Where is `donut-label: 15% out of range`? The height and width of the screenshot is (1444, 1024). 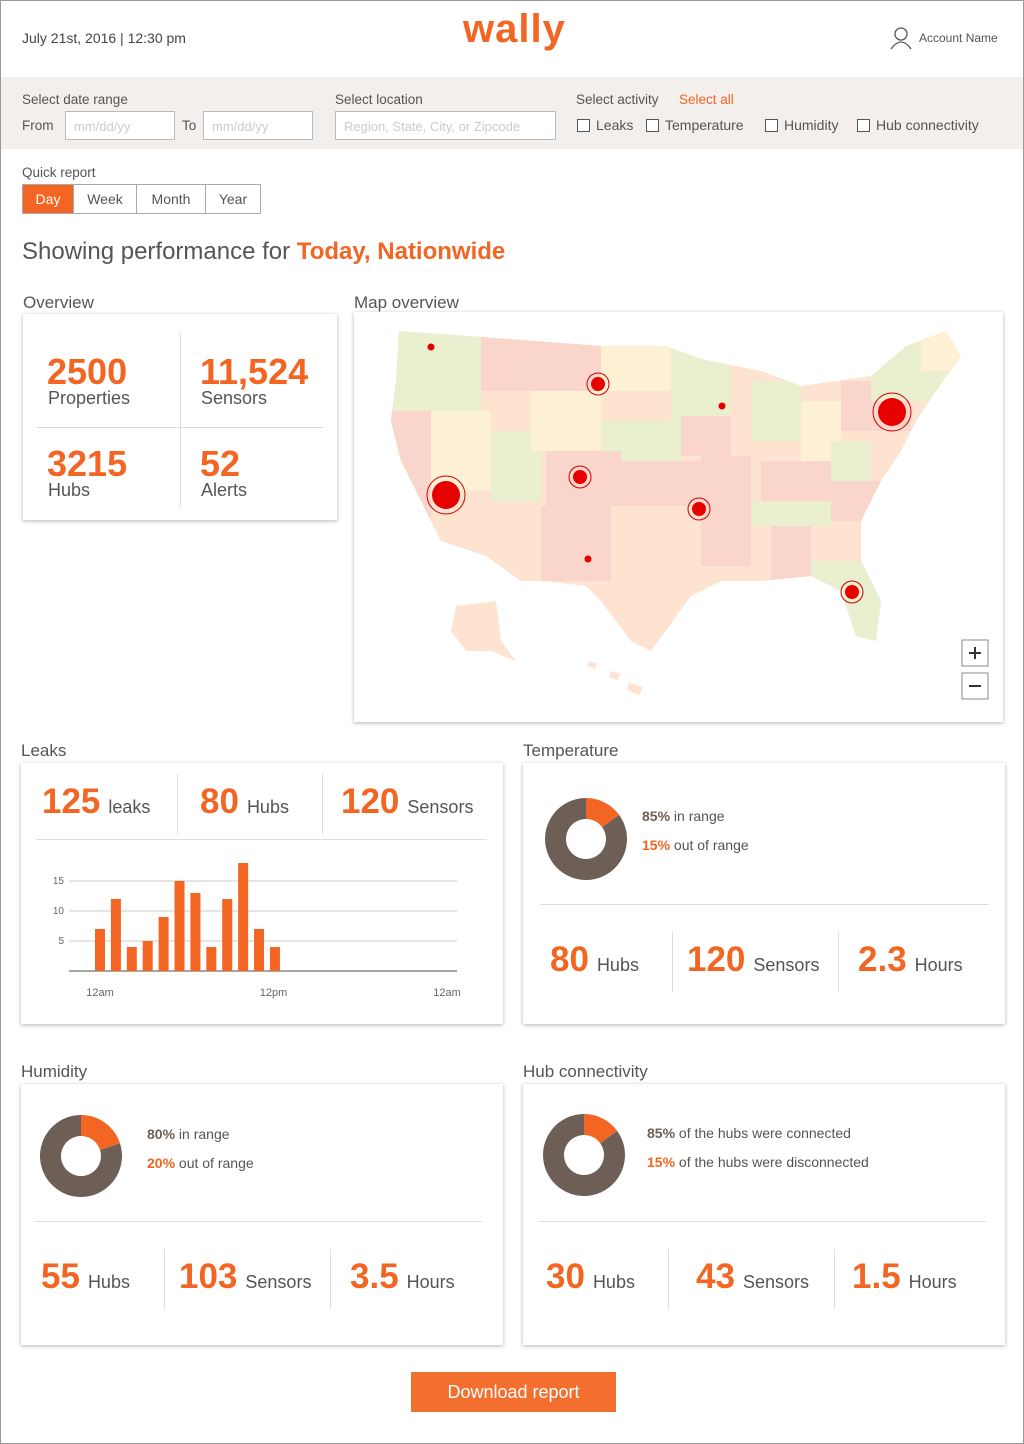 donut-label: 15% out of range is located at coordinates (695, 845).